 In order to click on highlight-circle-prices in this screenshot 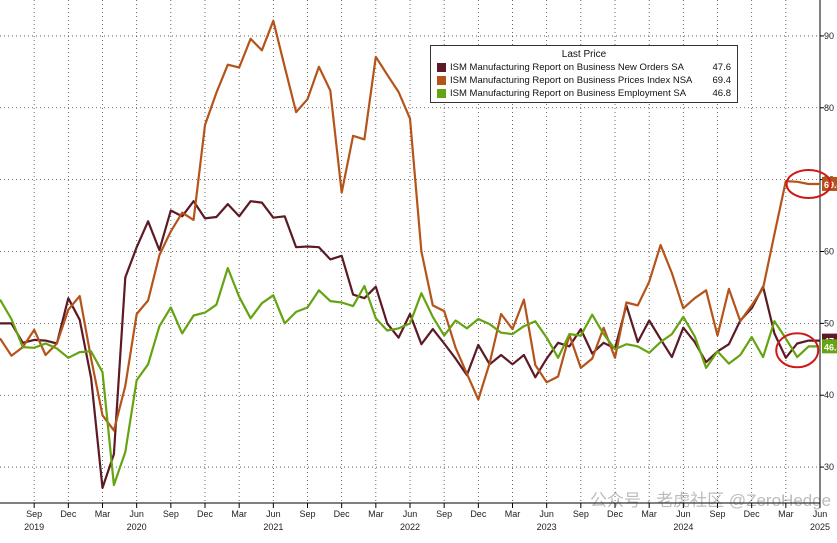, I will do `click(808, 183)`.